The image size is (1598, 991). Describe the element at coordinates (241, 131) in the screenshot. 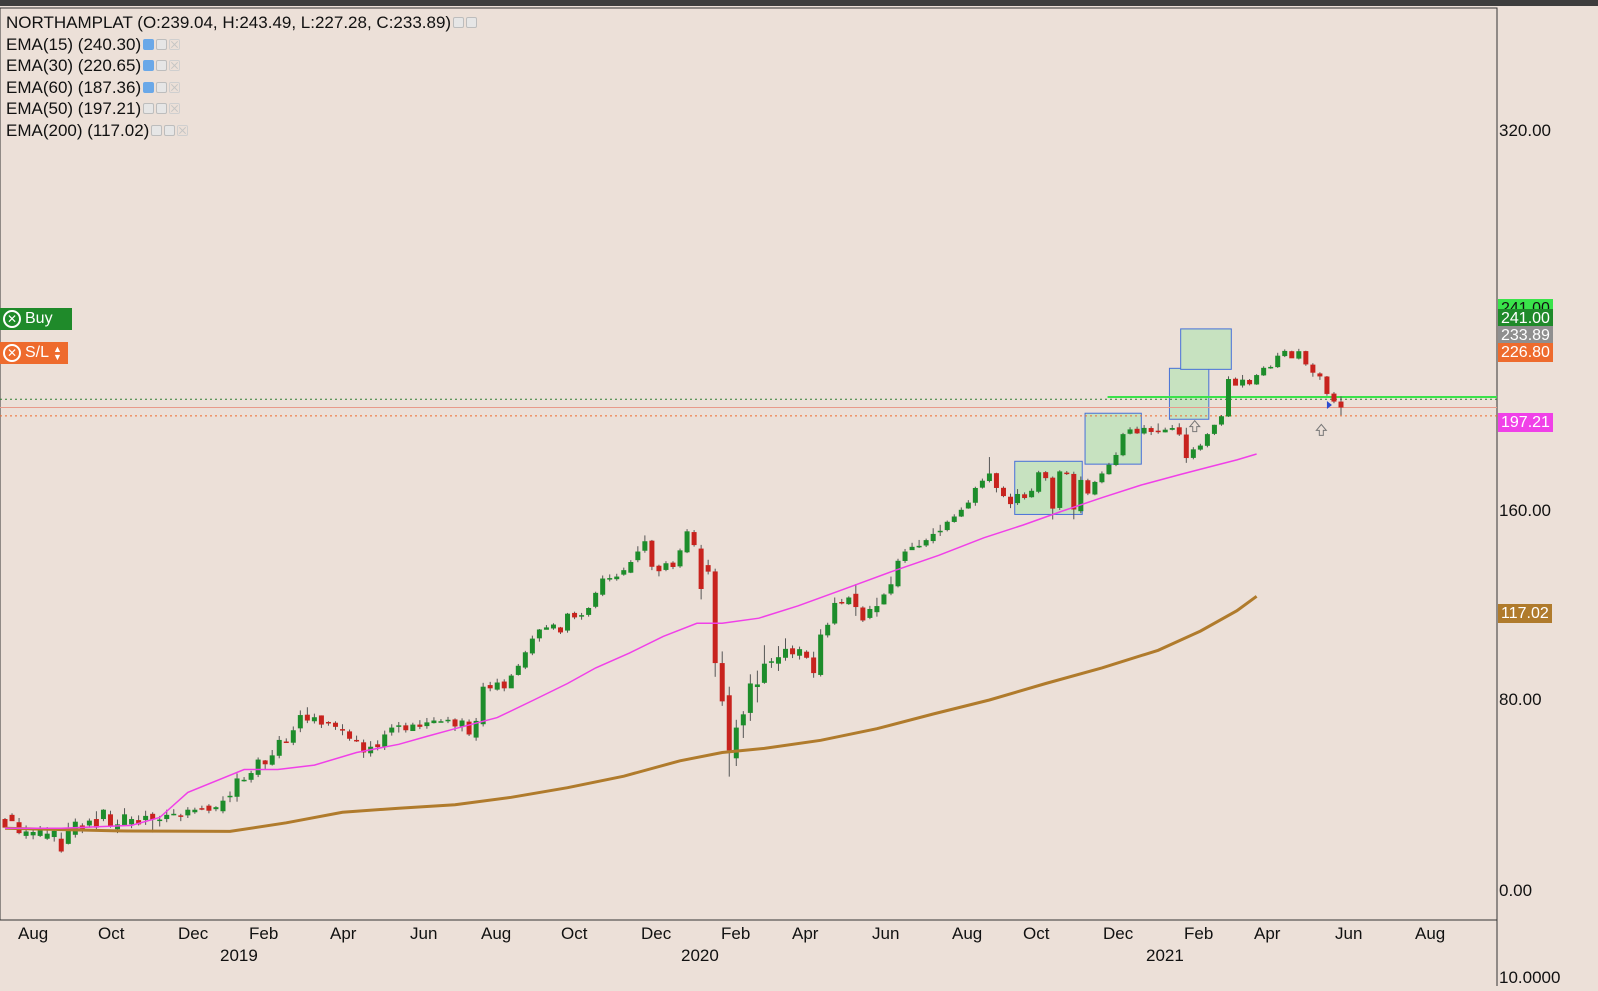

I see `indicator-row: EMA(200) (117.02)` at that location.